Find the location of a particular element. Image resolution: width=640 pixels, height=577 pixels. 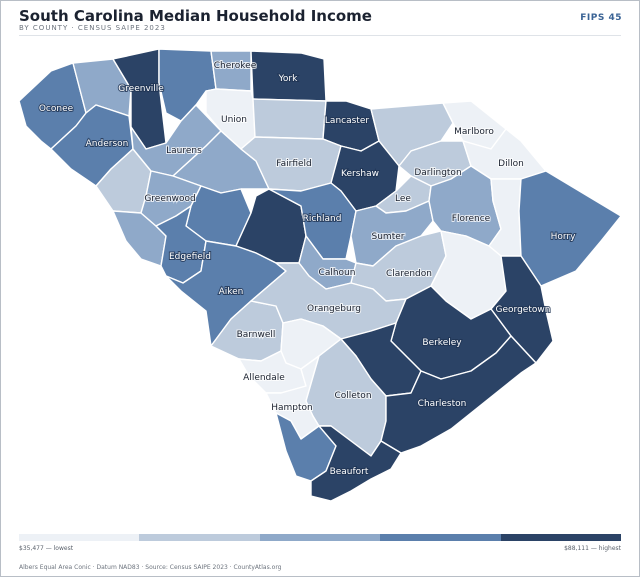

label-barnwell: Barnwell is located at coordinates (256, 335).